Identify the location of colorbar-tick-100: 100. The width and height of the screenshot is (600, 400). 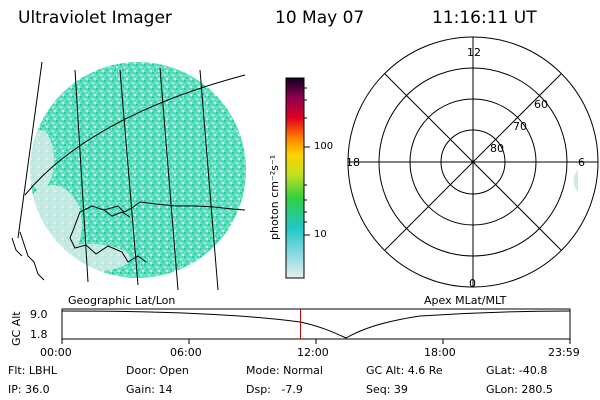
(324, 146).